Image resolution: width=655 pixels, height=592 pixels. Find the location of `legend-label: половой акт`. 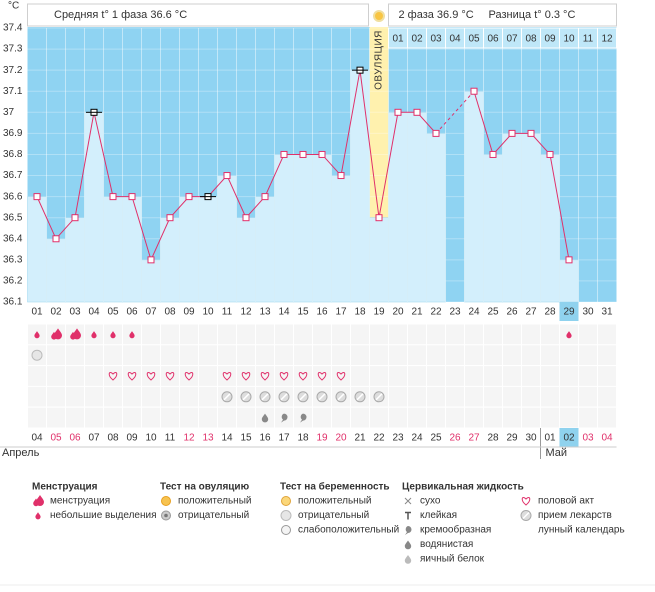

legend-label: половой акт is located at coordinates (566, 501).